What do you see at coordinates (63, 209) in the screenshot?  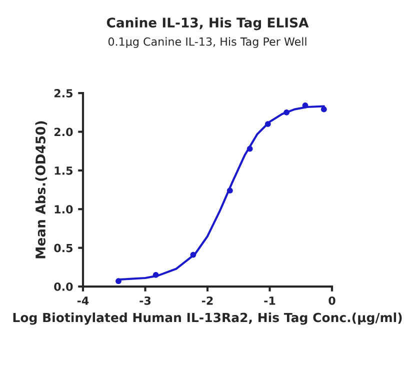 I see `y-tick-label: 1.0` at bounding box center [63, 209].